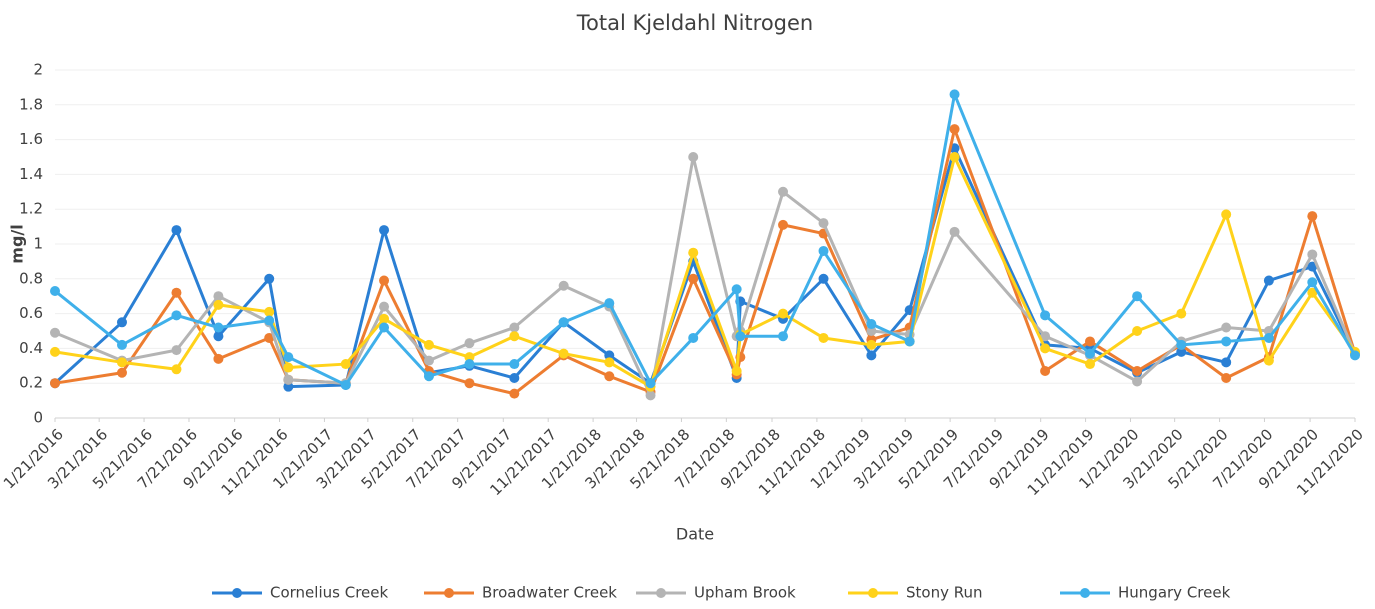 The width and height of the screenshot is (1375, 609). I want to click on y-tick-label: 0.2, so click(31, 383).